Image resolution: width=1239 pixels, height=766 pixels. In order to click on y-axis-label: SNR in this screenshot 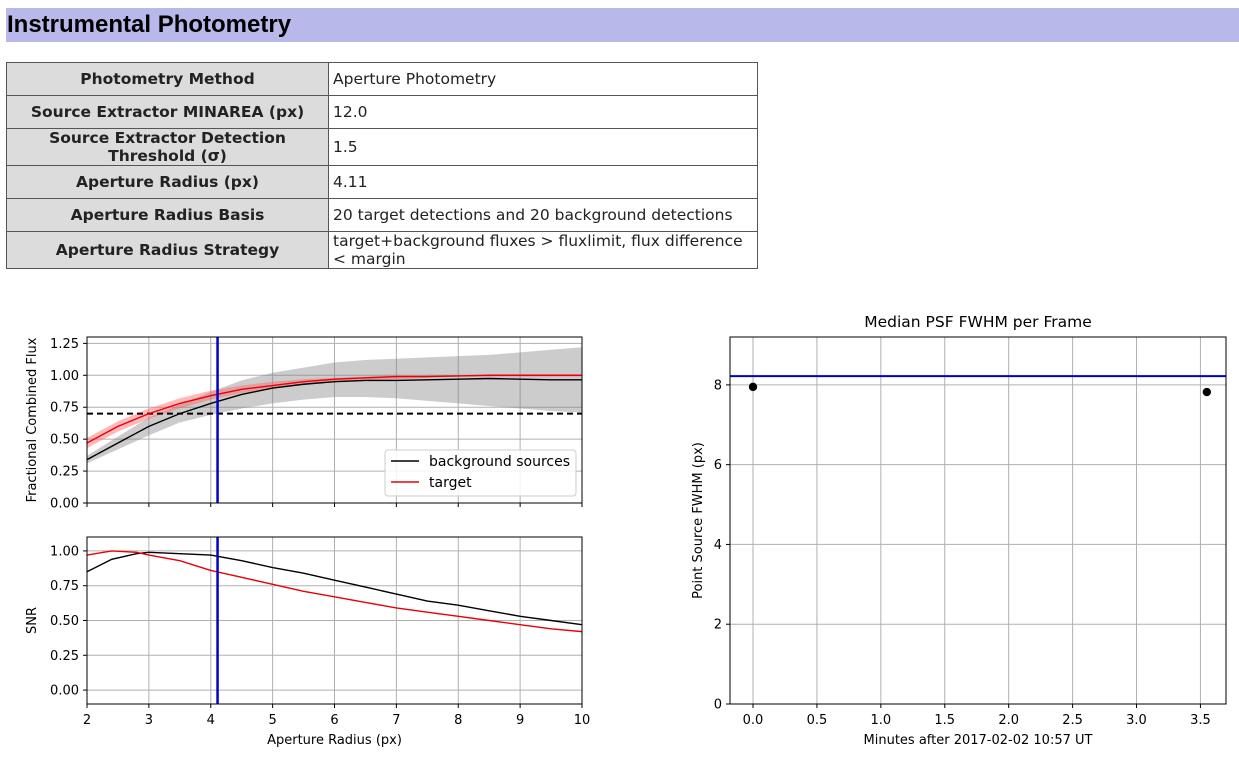, I will do `click(32, 620)`.